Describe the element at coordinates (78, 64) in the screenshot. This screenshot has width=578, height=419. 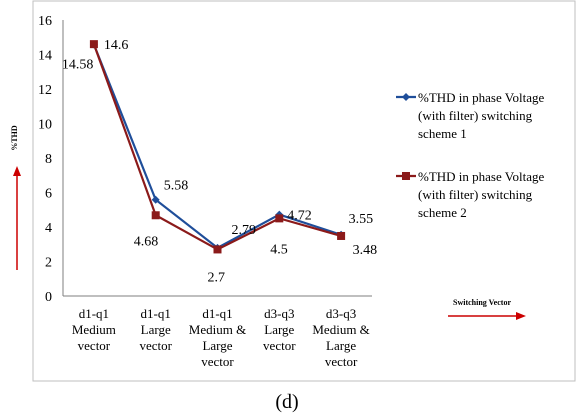
I see `data-label: 14.58` at that location.